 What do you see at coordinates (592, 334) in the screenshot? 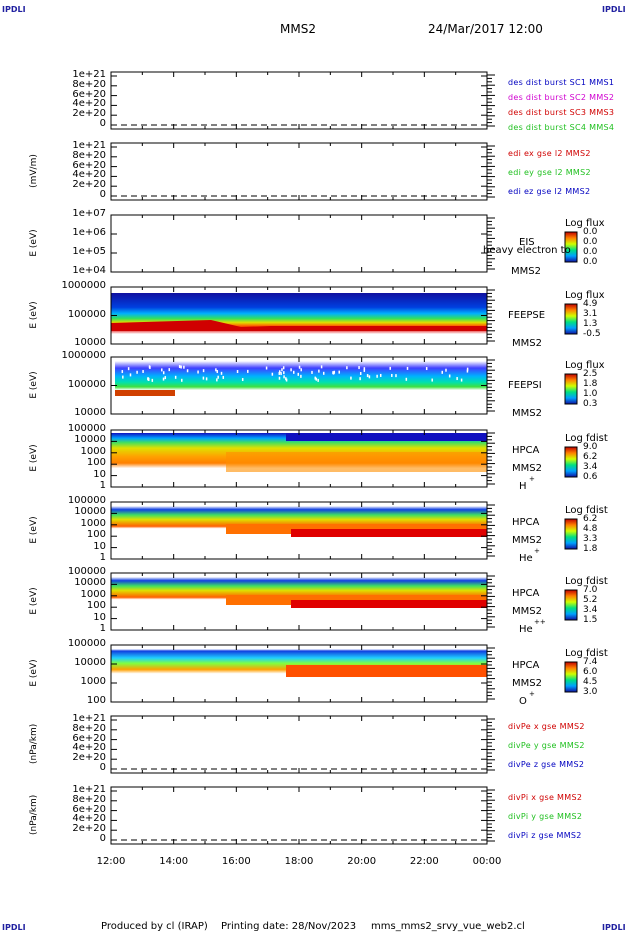
I see `colorbar-value: -0.5` at bounding box center [592, 334].